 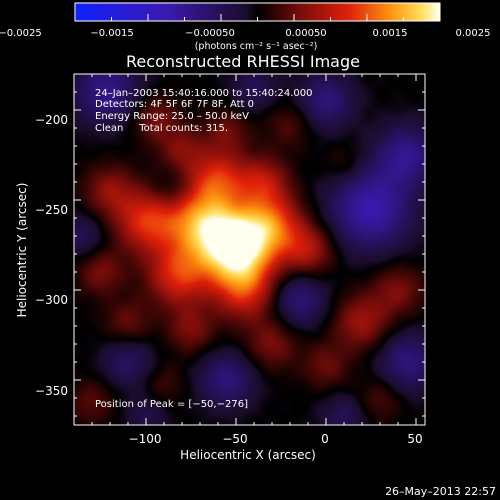 I want to click on x-tick-label: −100, so click(x=145, y=439).